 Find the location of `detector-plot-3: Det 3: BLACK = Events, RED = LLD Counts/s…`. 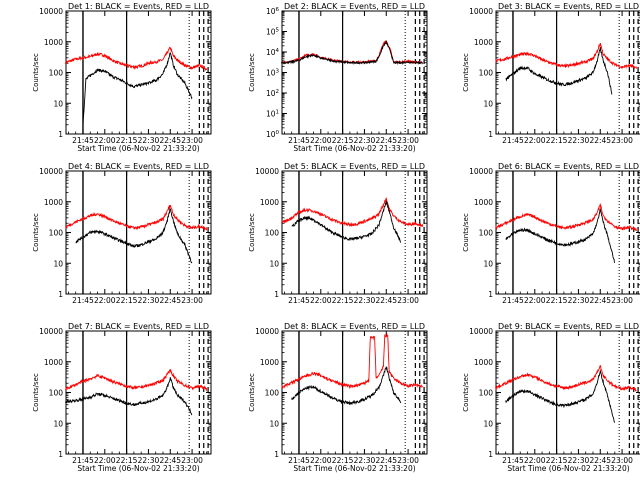

detector-plot-3: Det 3: BLACK = Events, RED = LLD Counts/s… is located at coordinates (551, 73).